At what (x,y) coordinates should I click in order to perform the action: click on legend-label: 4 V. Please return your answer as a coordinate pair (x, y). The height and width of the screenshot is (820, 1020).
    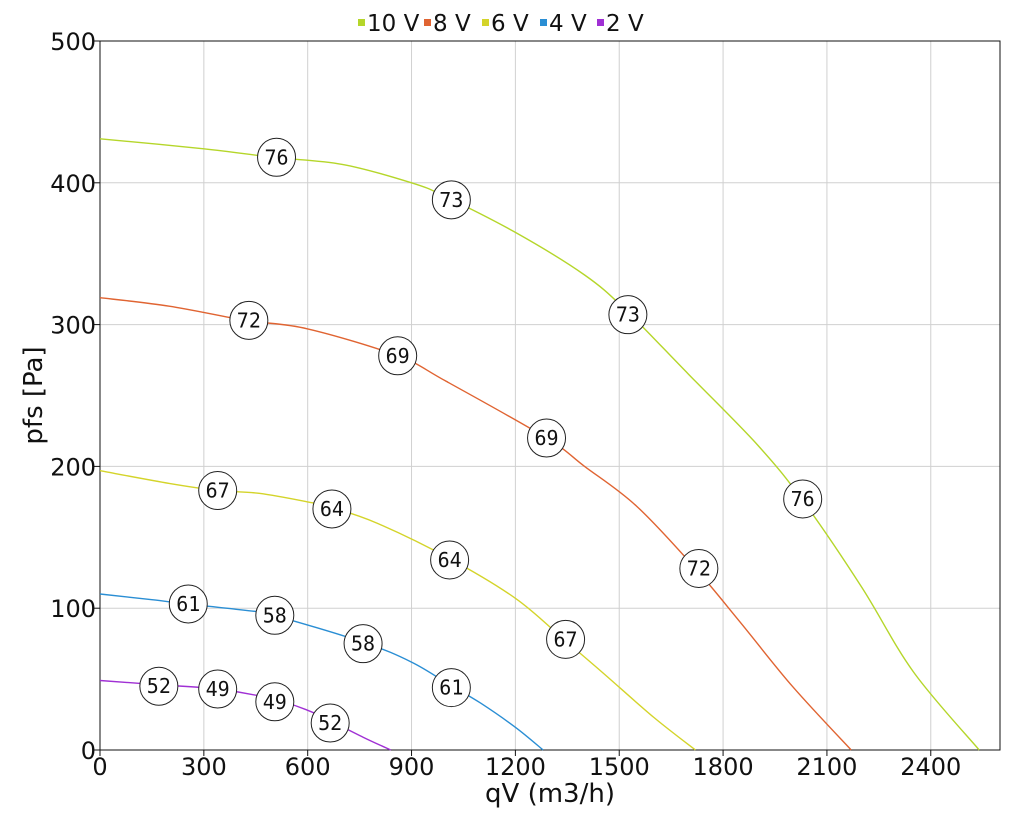
    Looking at the image, I should click on (568, 24).